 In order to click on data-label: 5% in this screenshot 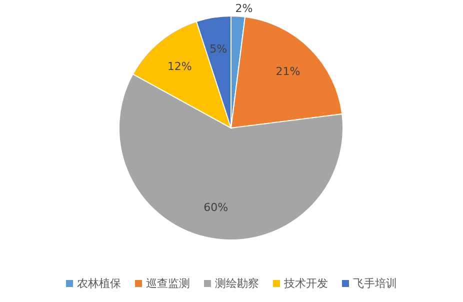, I will do `click(219, 49)`.